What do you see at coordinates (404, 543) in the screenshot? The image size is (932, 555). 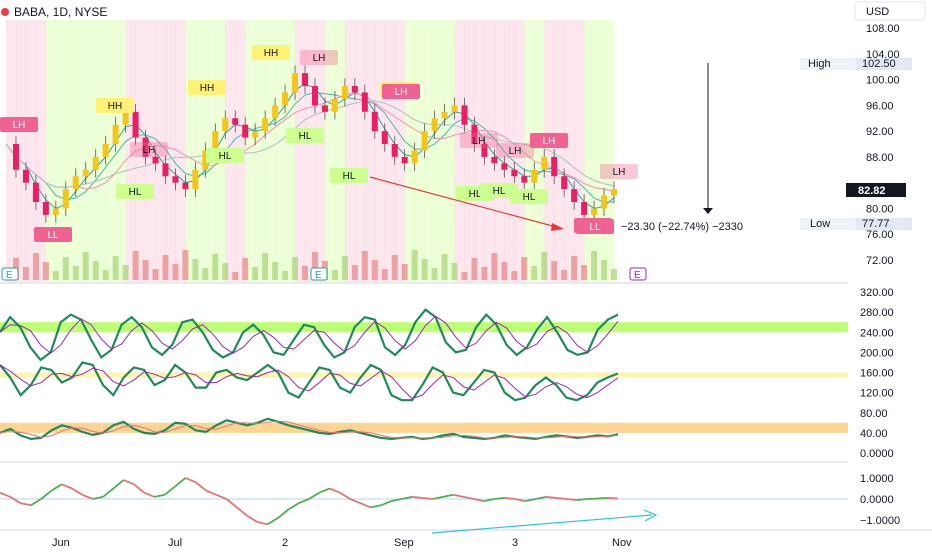 I see `time-tick-label: Sep` at bounding box center [404, 543].